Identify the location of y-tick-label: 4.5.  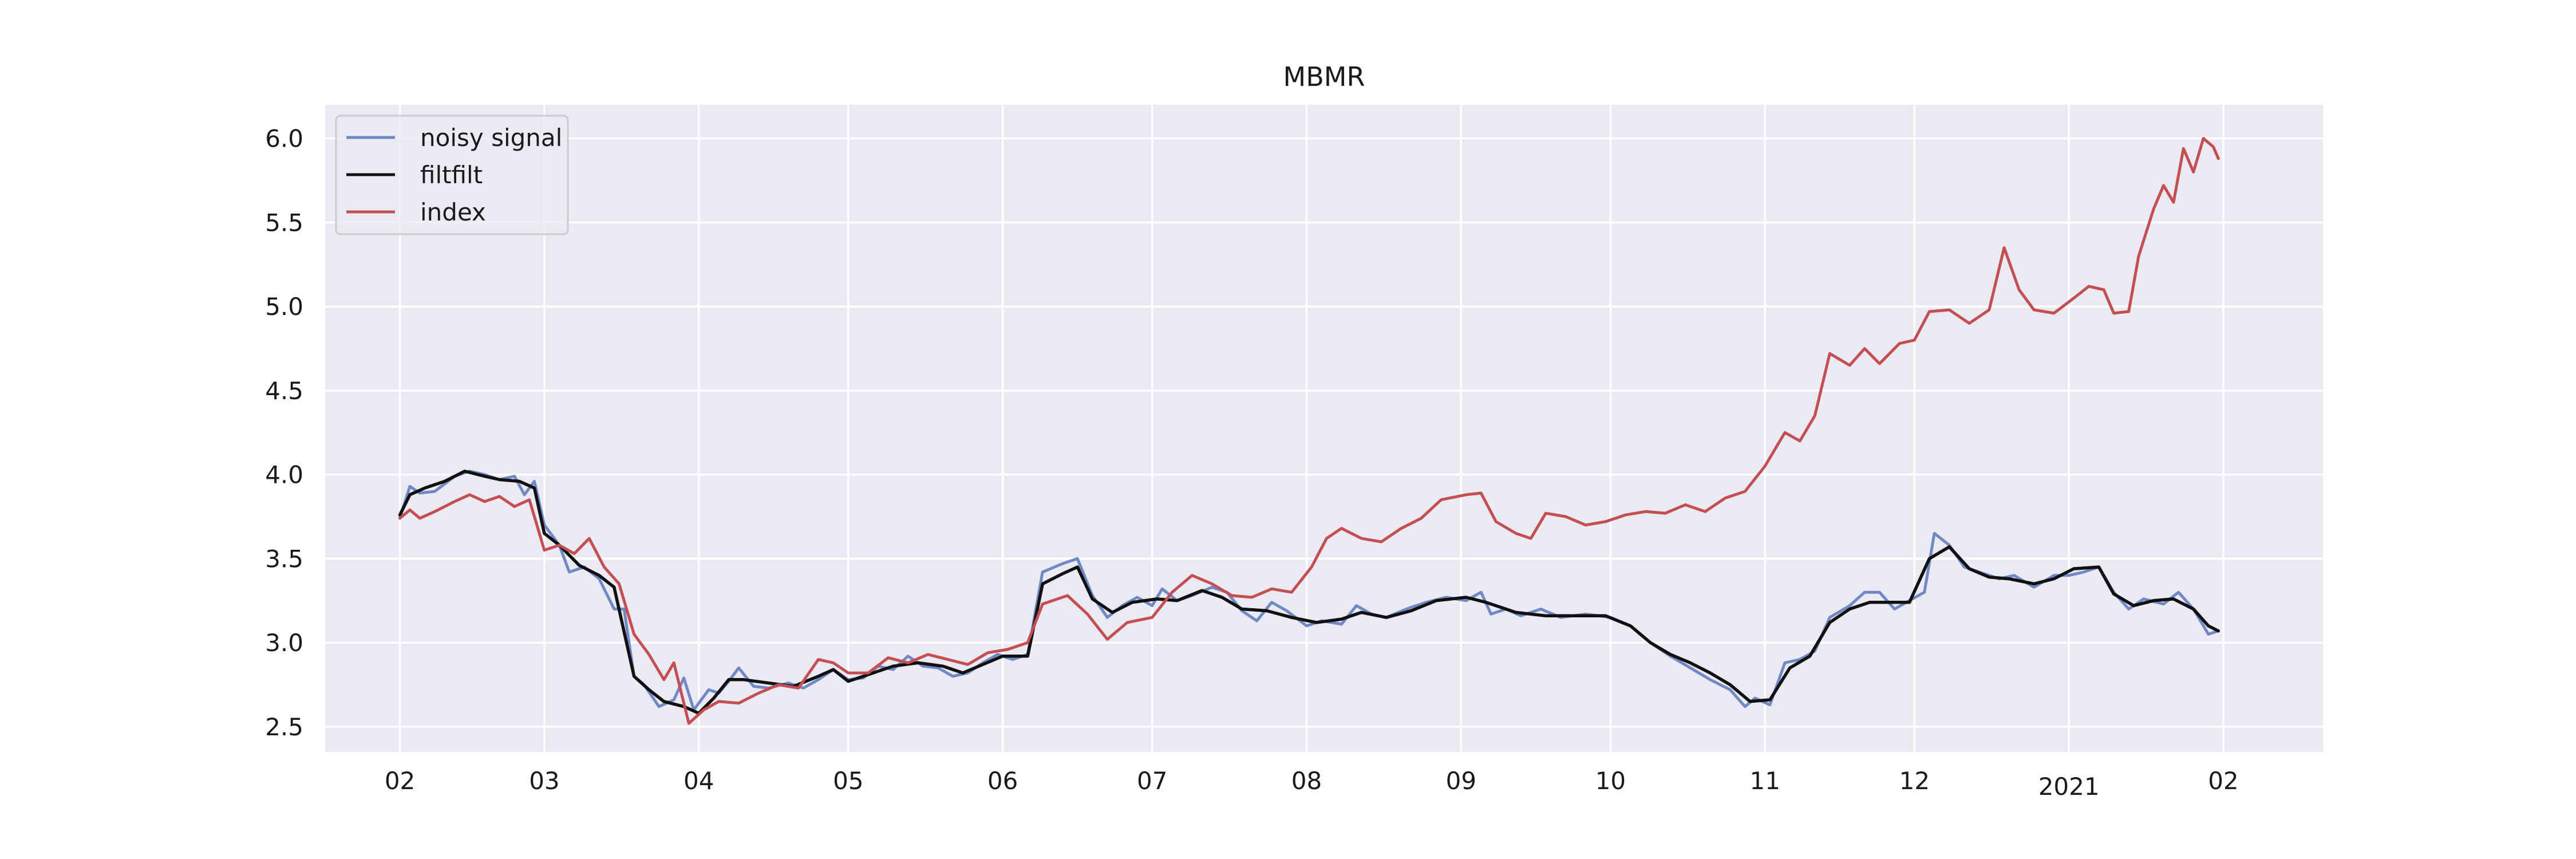
(284, 391).